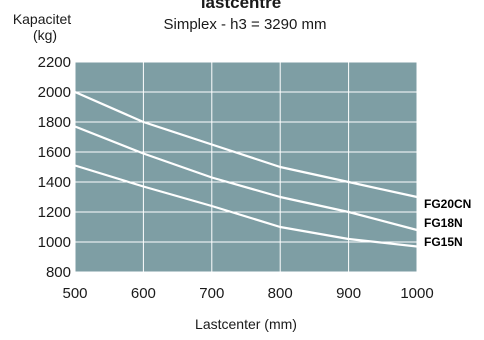  I want to click on chart-title: lastcentre, so click(241, 6).